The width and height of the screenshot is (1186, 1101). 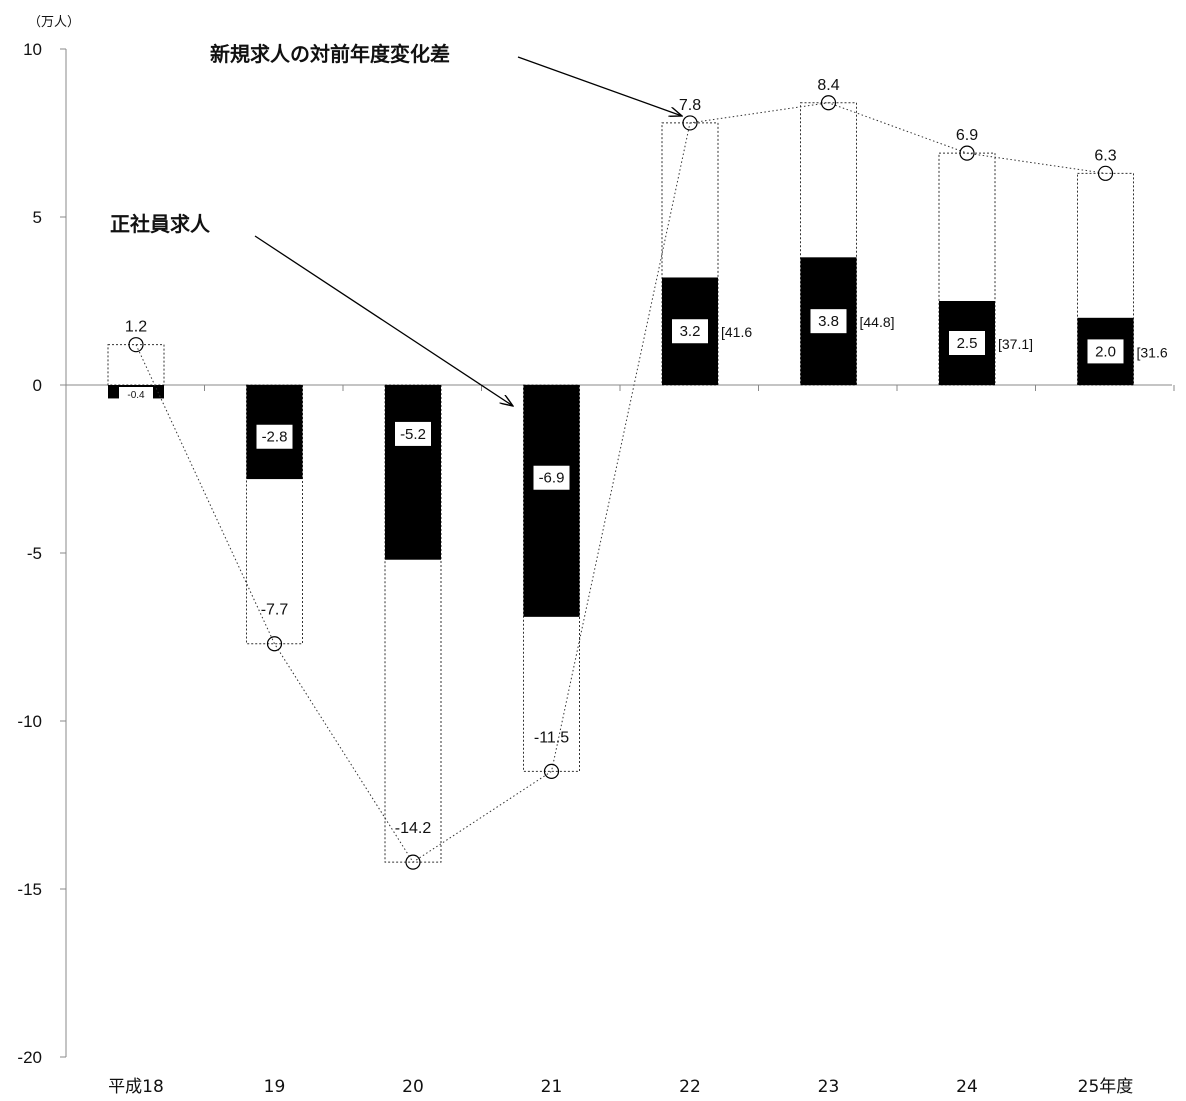 What do you see at coordinates (330, 54) in the screenshot?
I see `annotation-new-openings-text: 新規求人の対前年度変化差` at bounding box center [330, 54].